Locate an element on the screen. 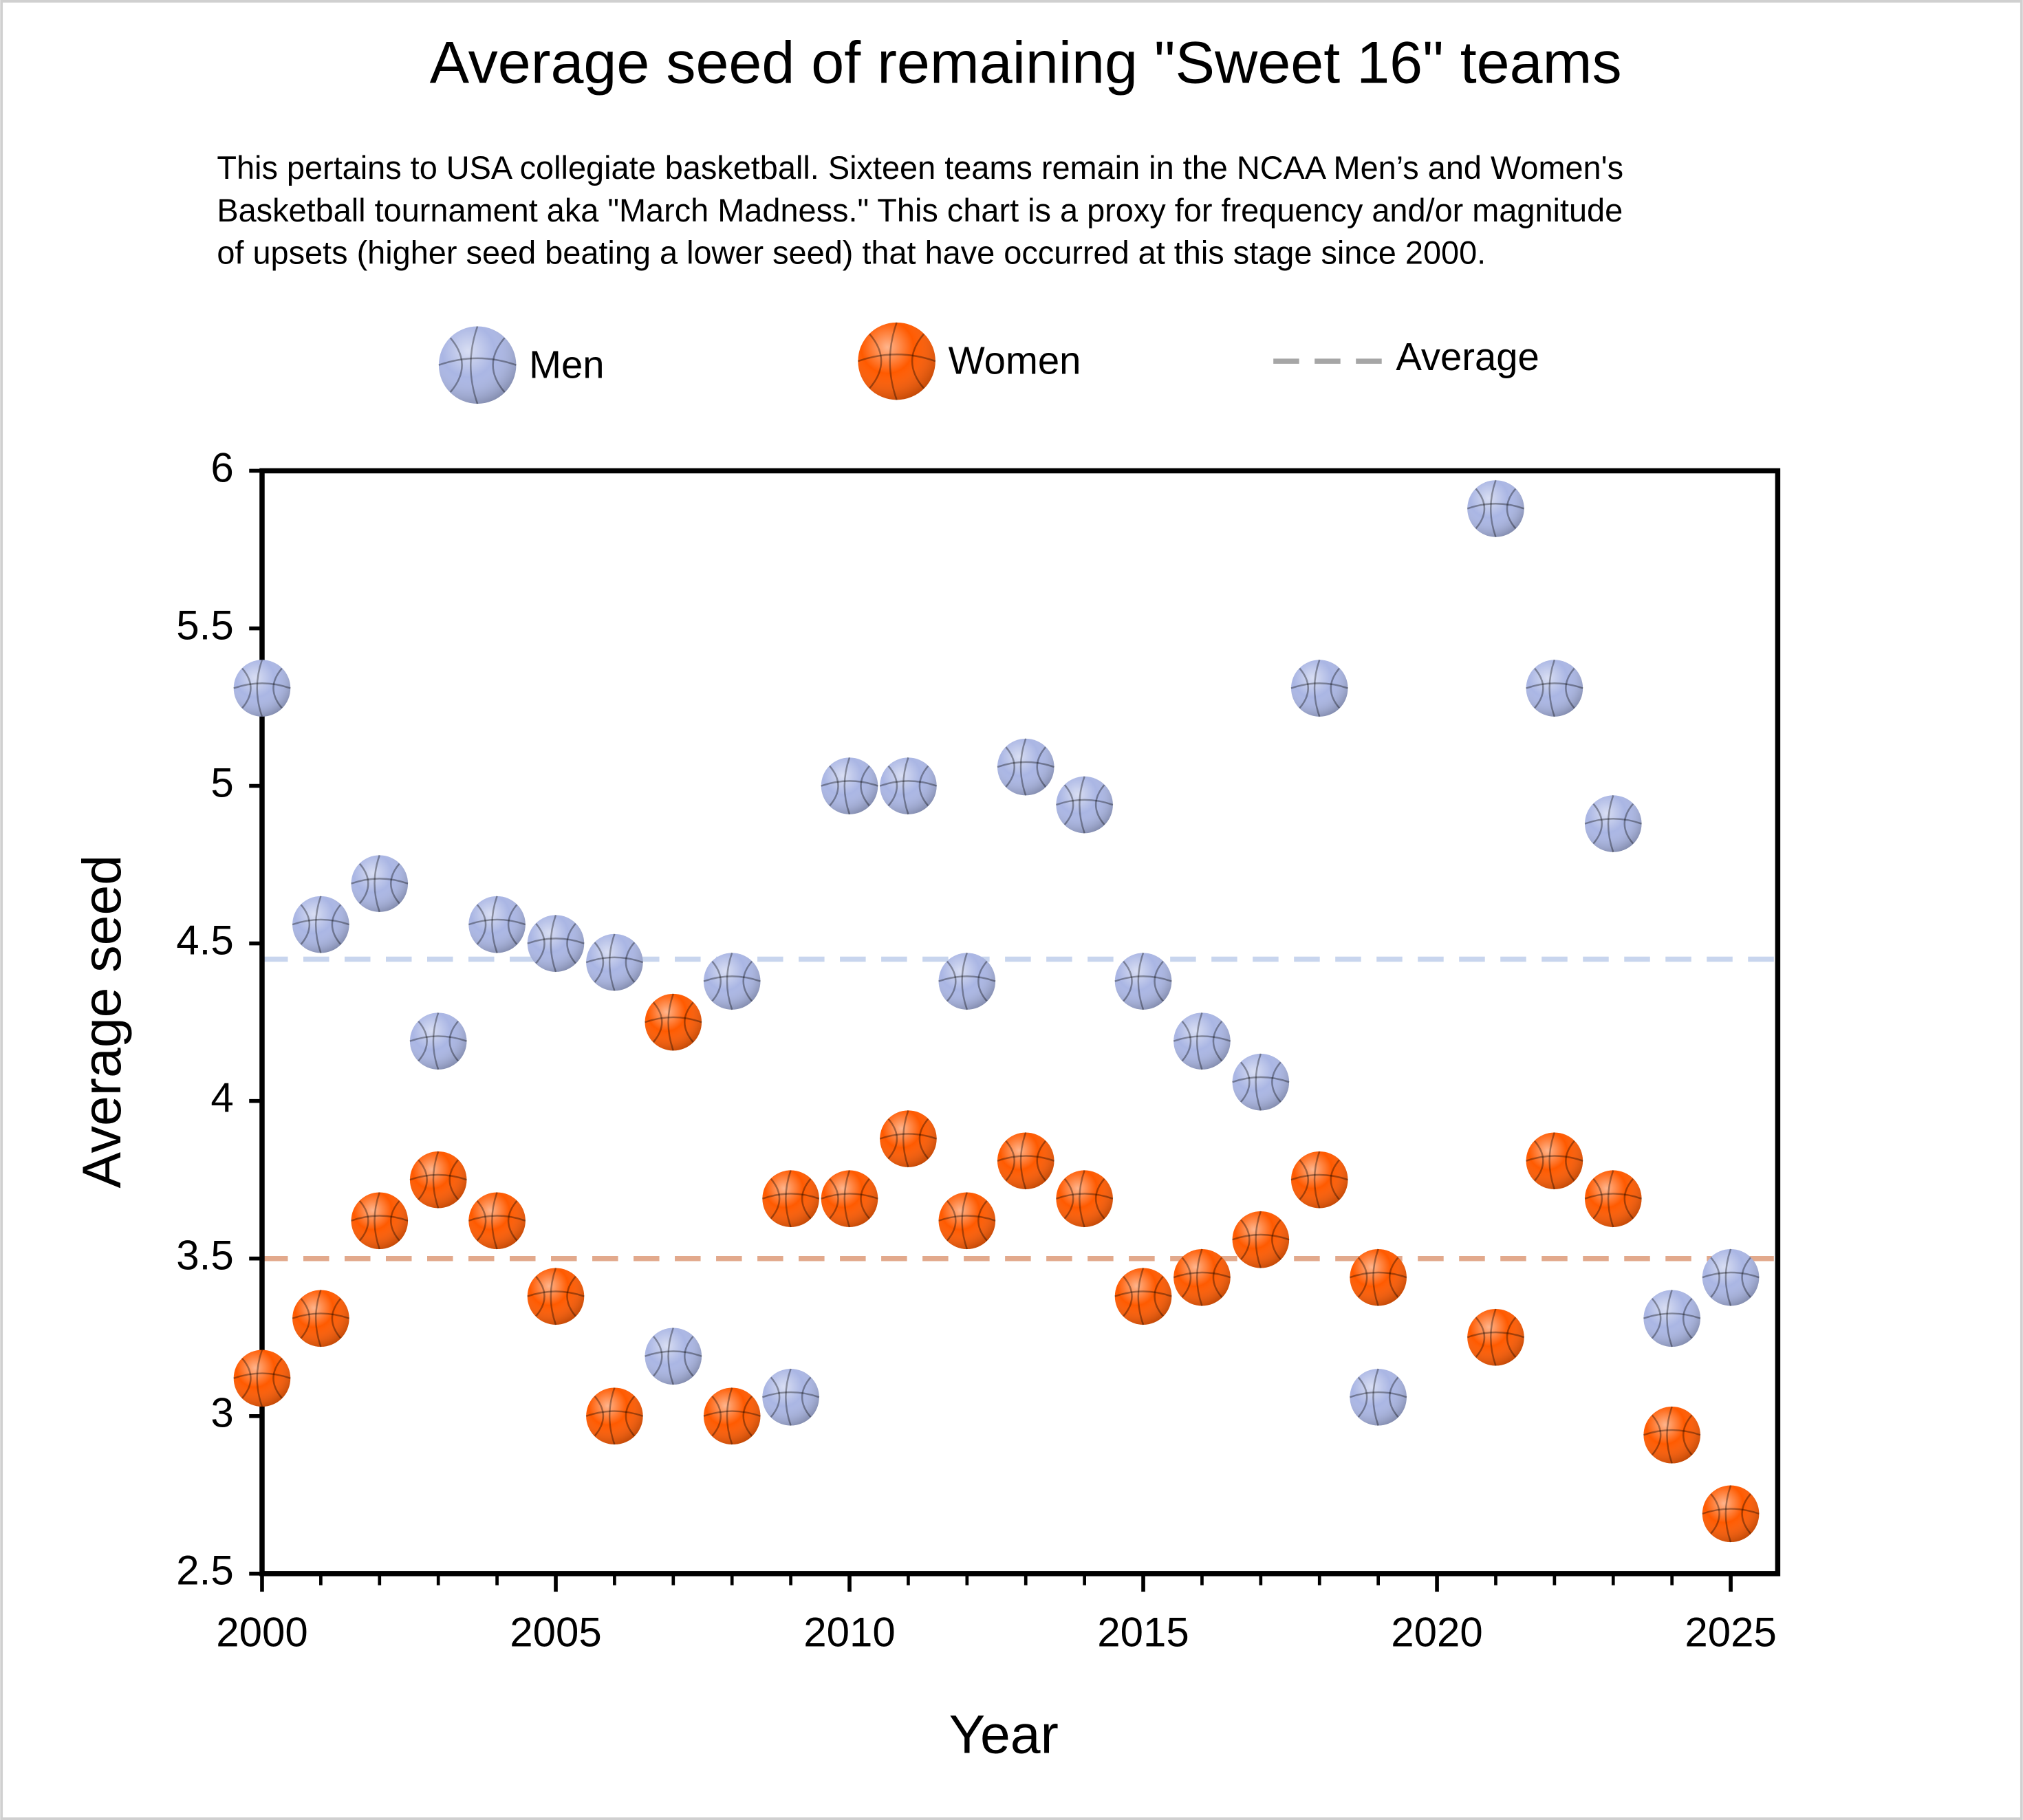 The width and height of the screenshot is (2023, 1820). y-tick-label: 2.5 is located at coordinates (204, 1571).